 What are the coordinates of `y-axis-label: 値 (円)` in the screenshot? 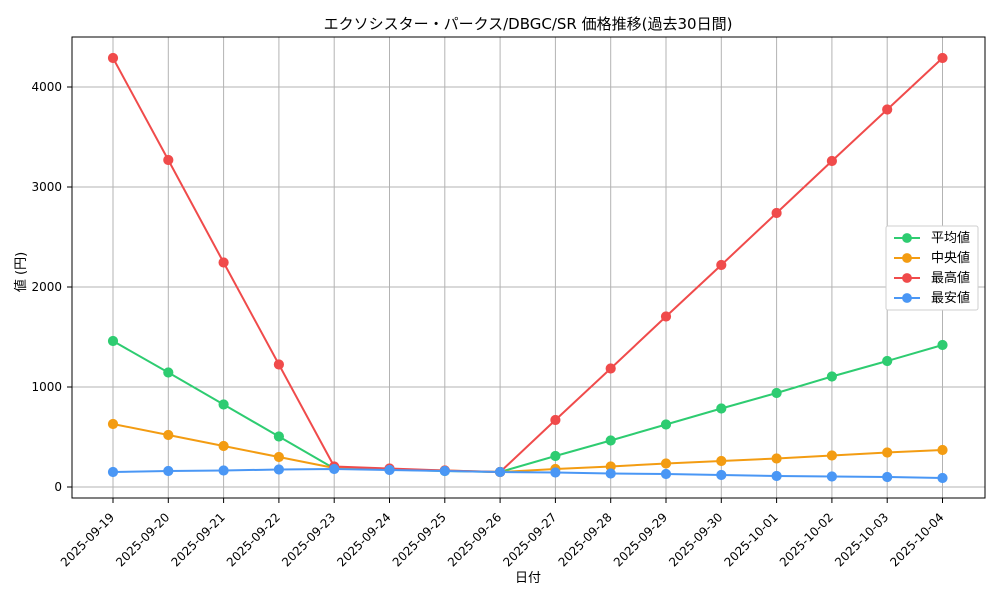 It's located at (21, 272).